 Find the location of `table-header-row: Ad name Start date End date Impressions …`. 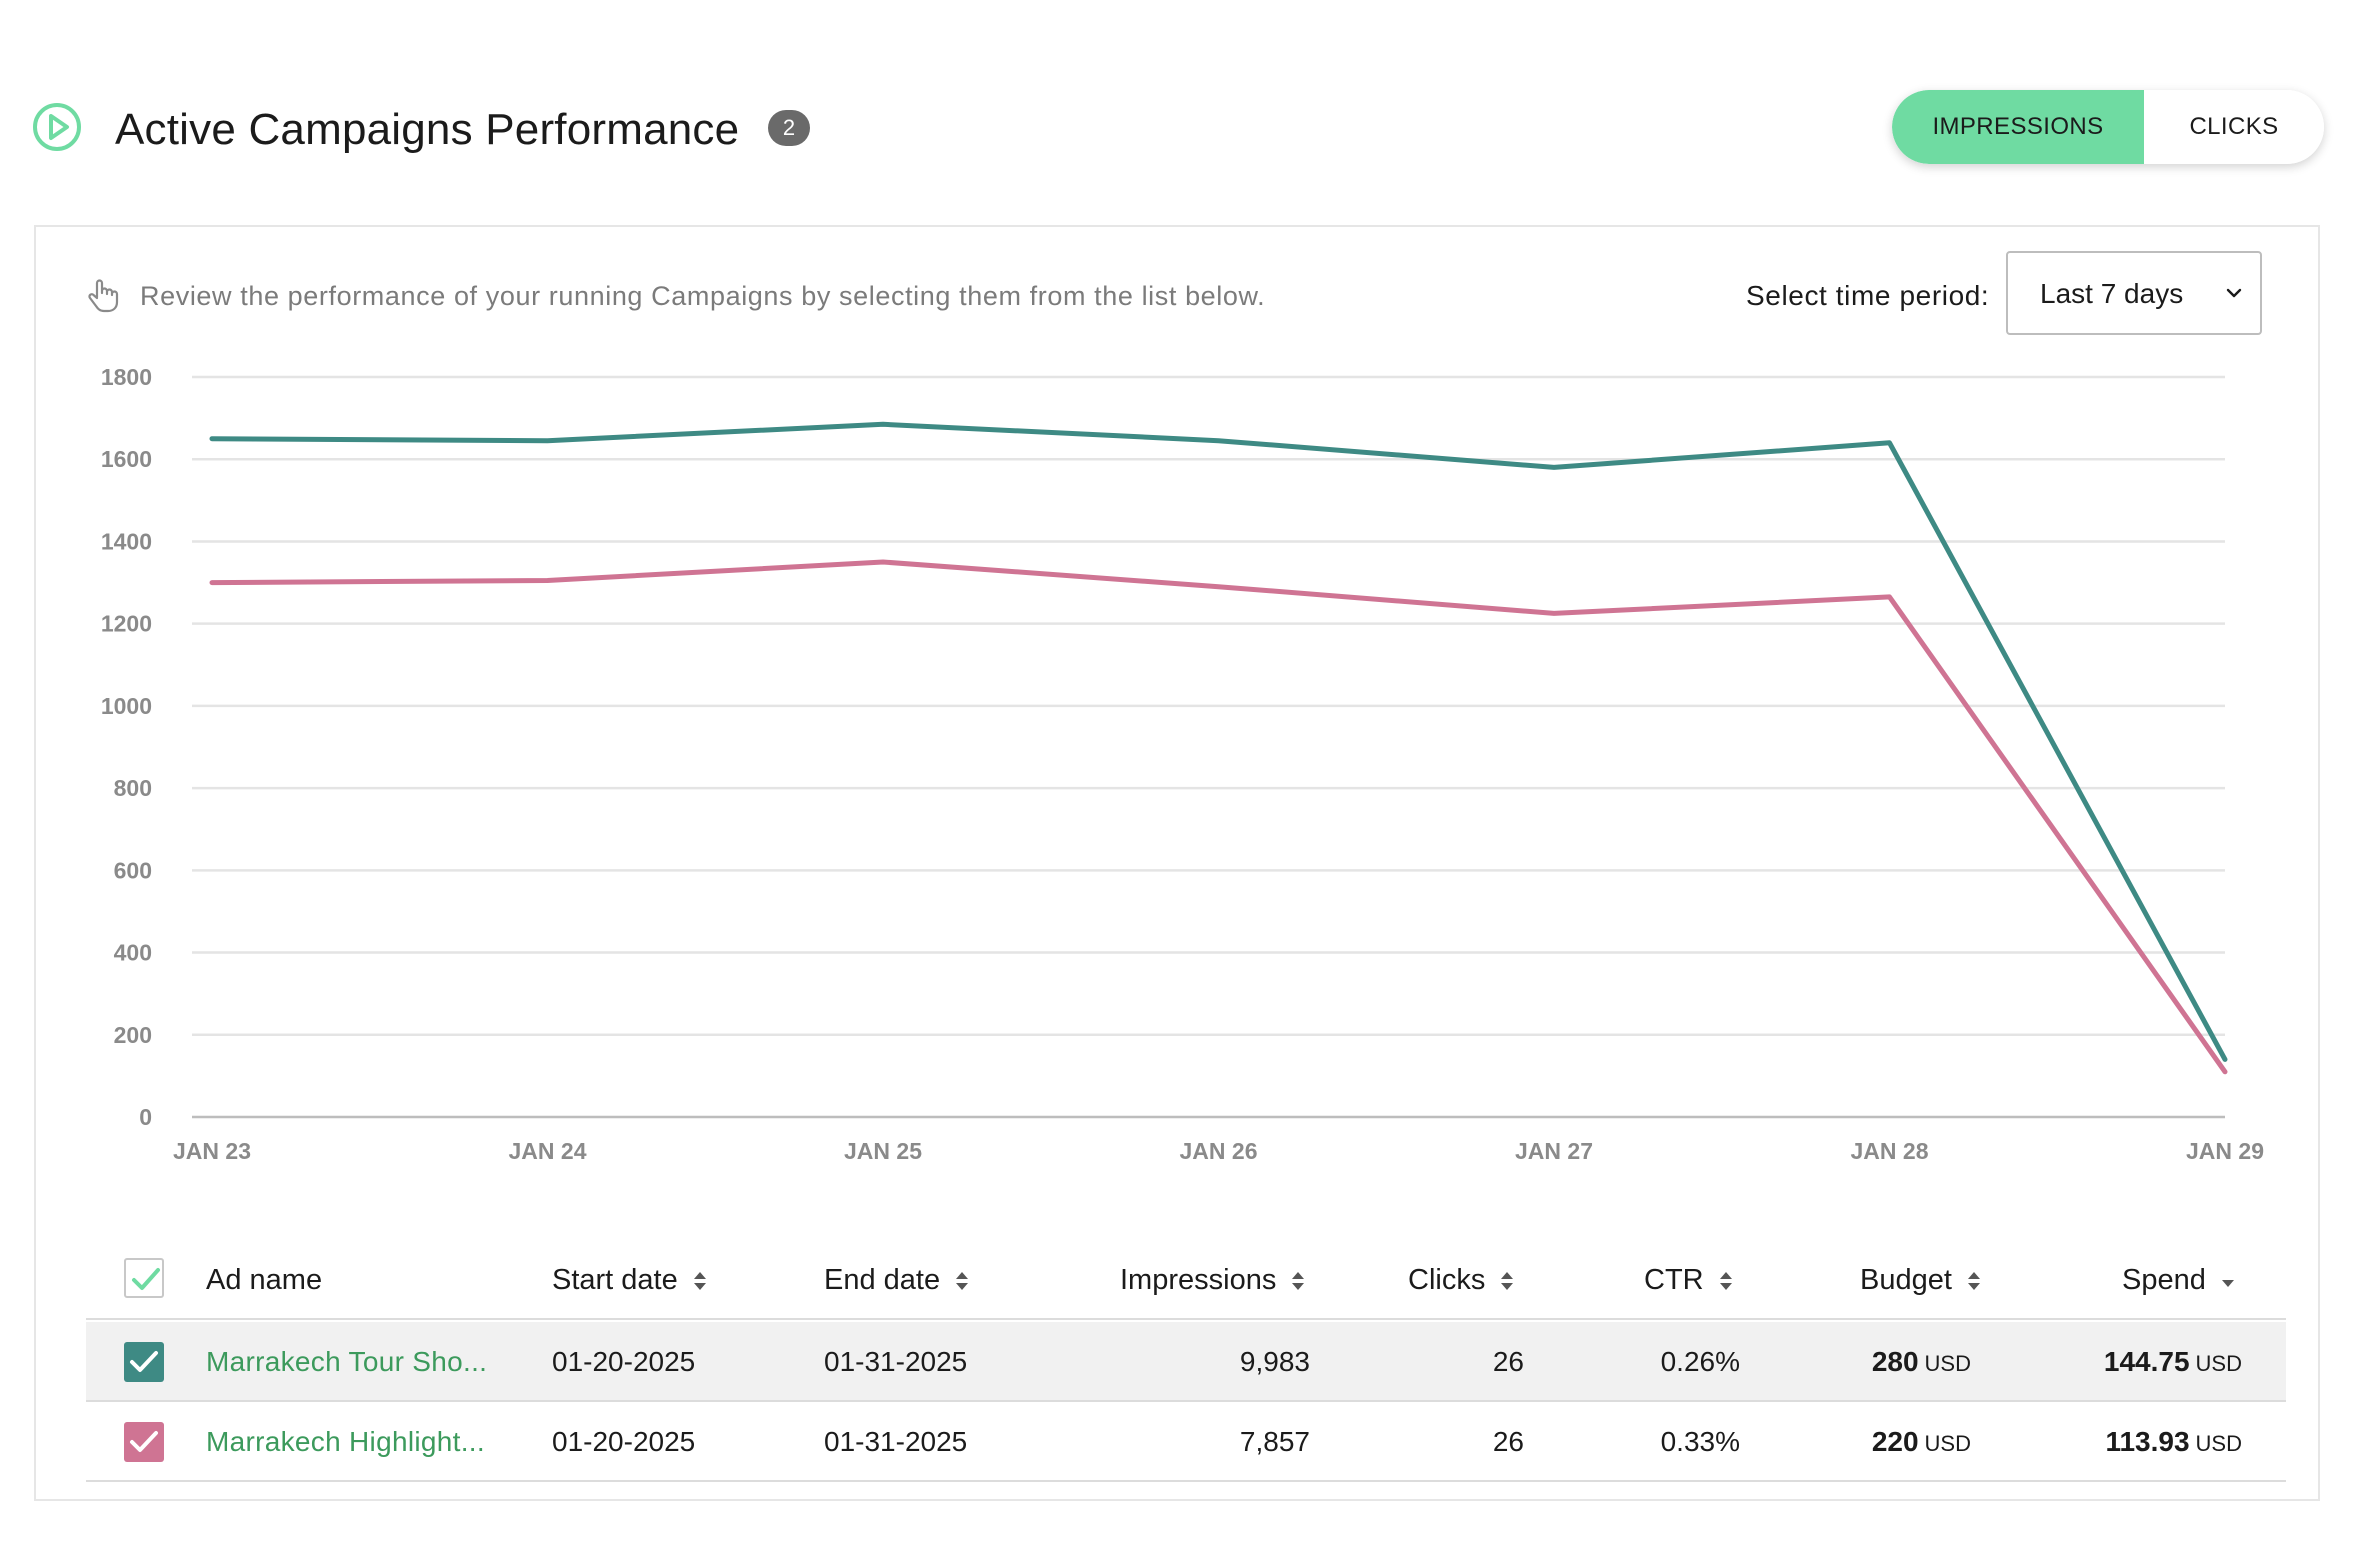

table-header-row: Ad name Start date End date Impressions … is located at coordinates (1186, 1280).